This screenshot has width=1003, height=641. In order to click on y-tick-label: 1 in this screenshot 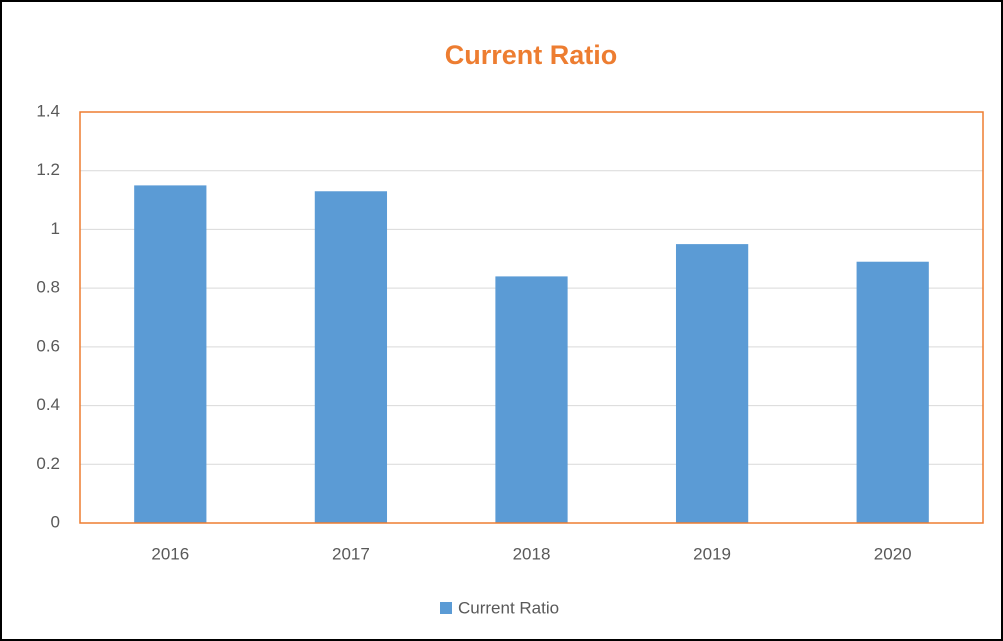, I will do `click(55, 228)`.